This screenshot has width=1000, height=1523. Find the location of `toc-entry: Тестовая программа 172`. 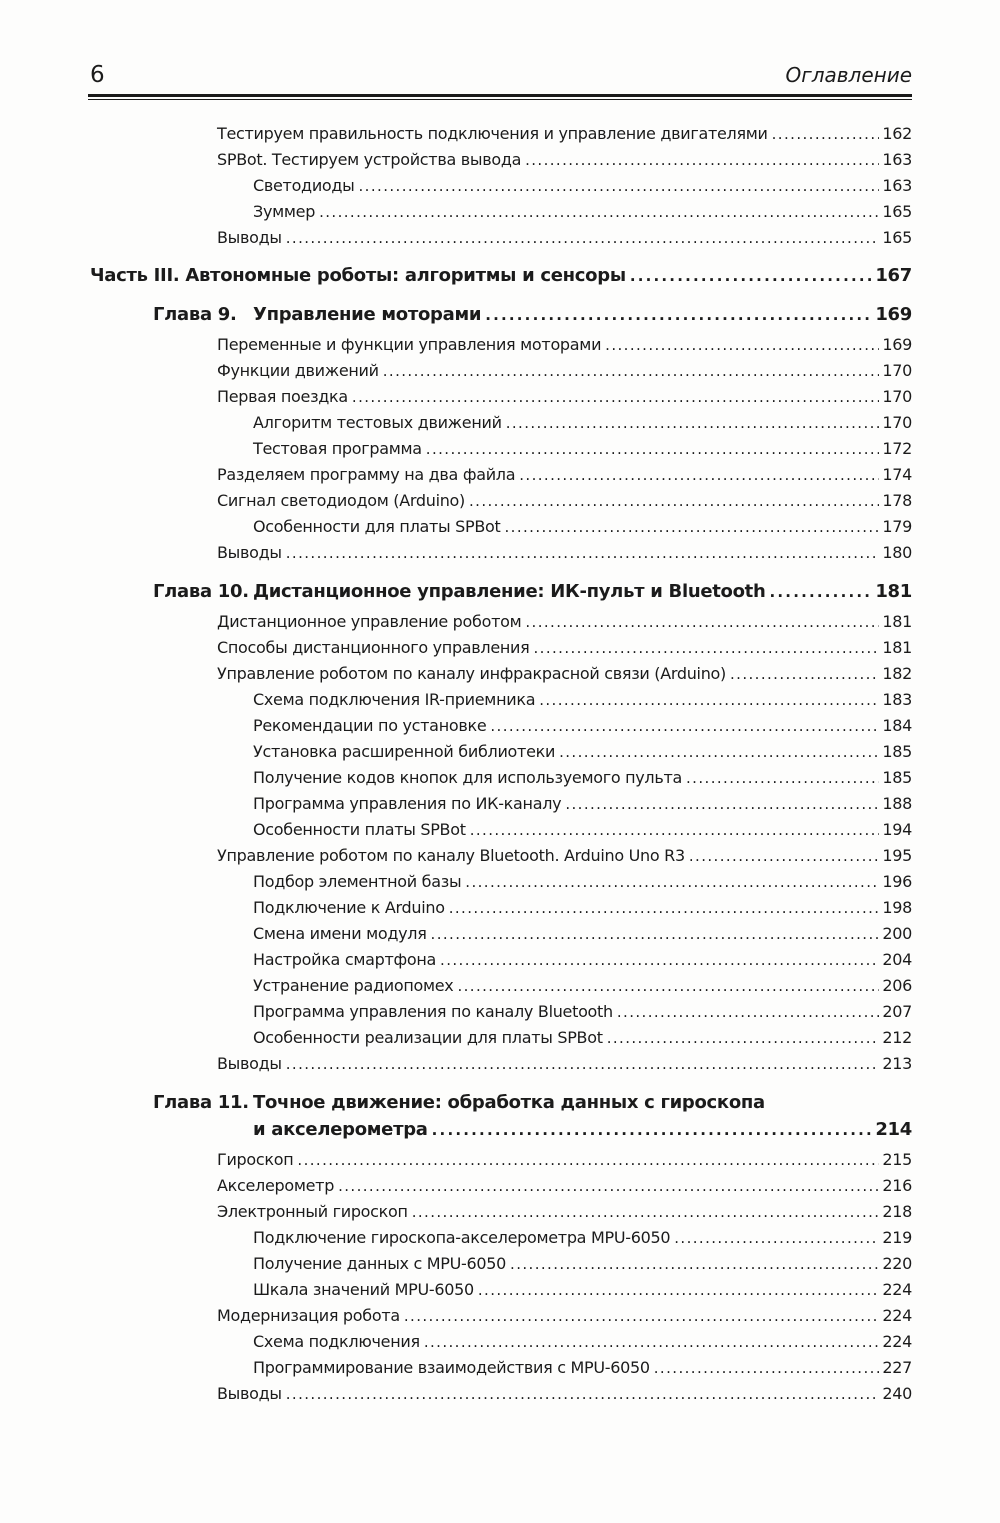

toc-entry: Тестовая программа 172 is located at coordinates (582, 449).